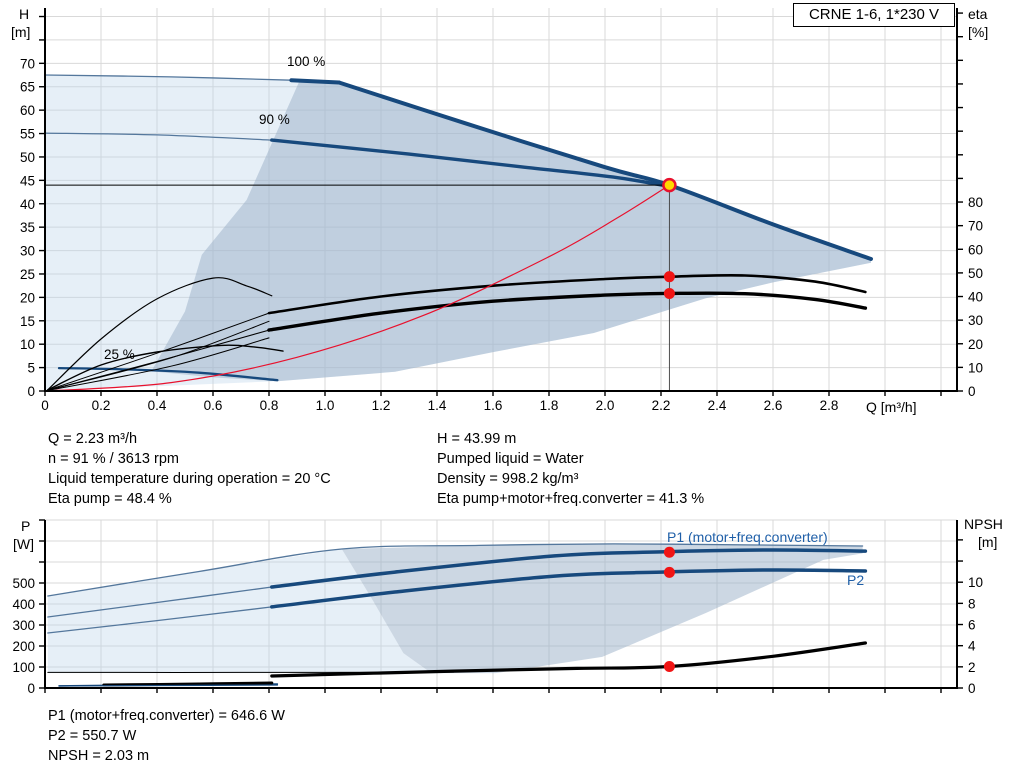 This screenshot has height=781, width=1024. I want to click on left-tick-label: 35, so click(27, 227).